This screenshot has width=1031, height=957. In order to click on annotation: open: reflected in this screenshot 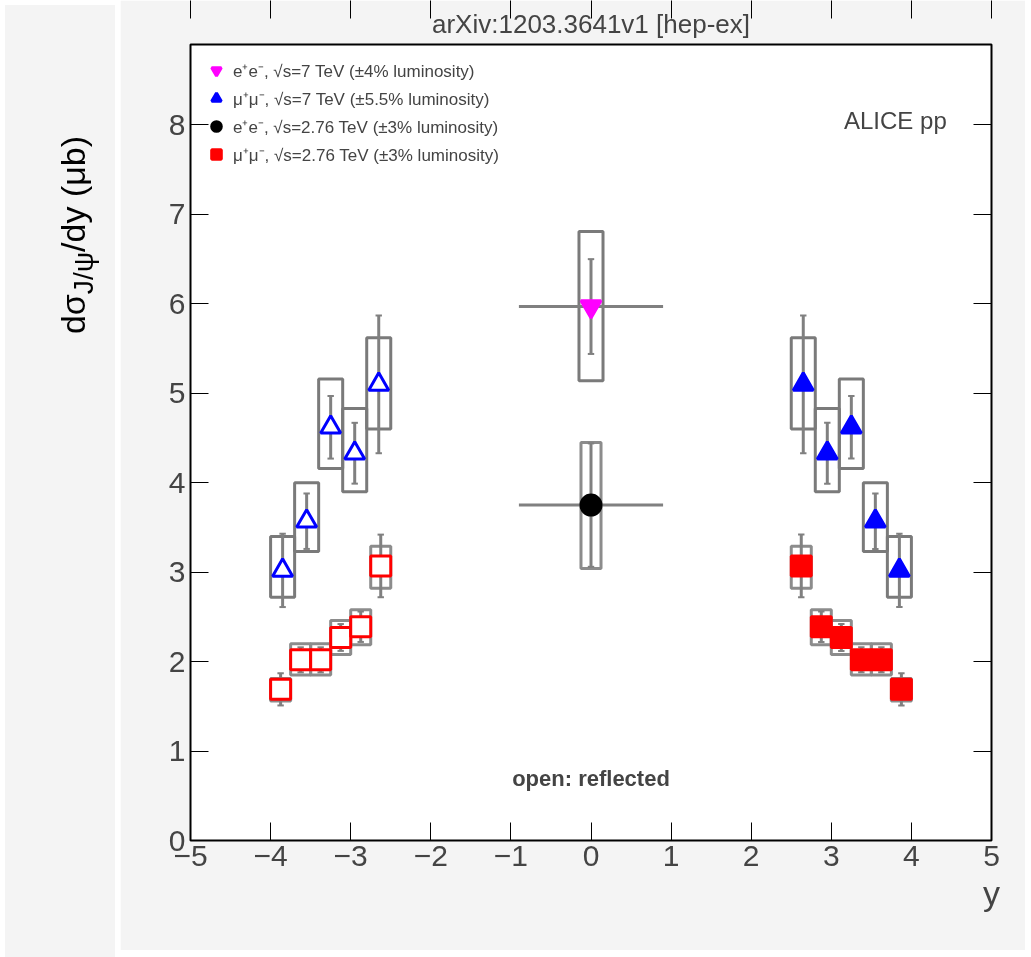, I will do `click(591, 779)`.